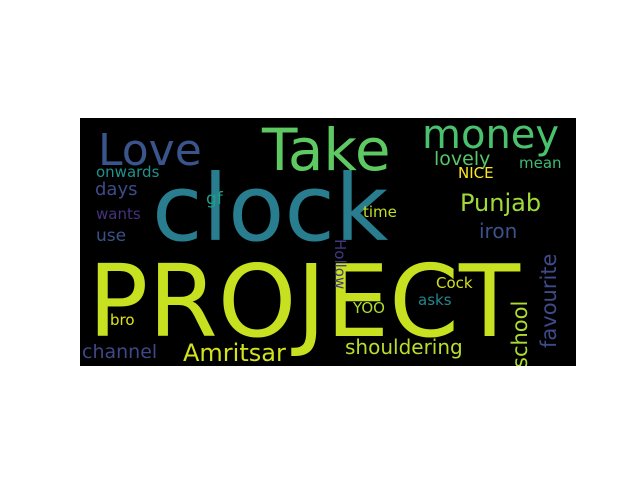  I want to click on word-cock: Cock, so click(454, 283).